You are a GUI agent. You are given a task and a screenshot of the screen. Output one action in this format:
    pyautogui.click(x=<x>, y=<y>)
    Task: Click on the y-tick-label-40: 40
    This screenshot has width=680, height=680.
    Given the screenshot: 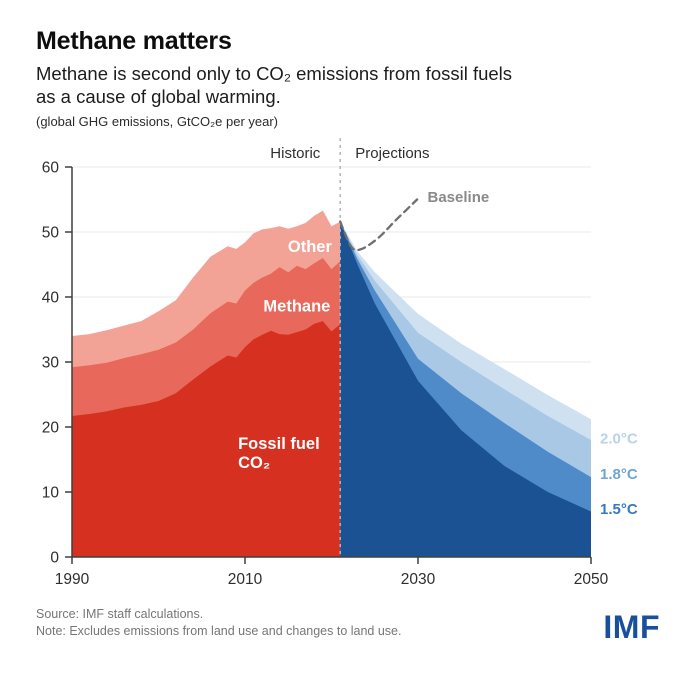 What is the action you would take?
    pyautogui.click(x=51, y=298)
    